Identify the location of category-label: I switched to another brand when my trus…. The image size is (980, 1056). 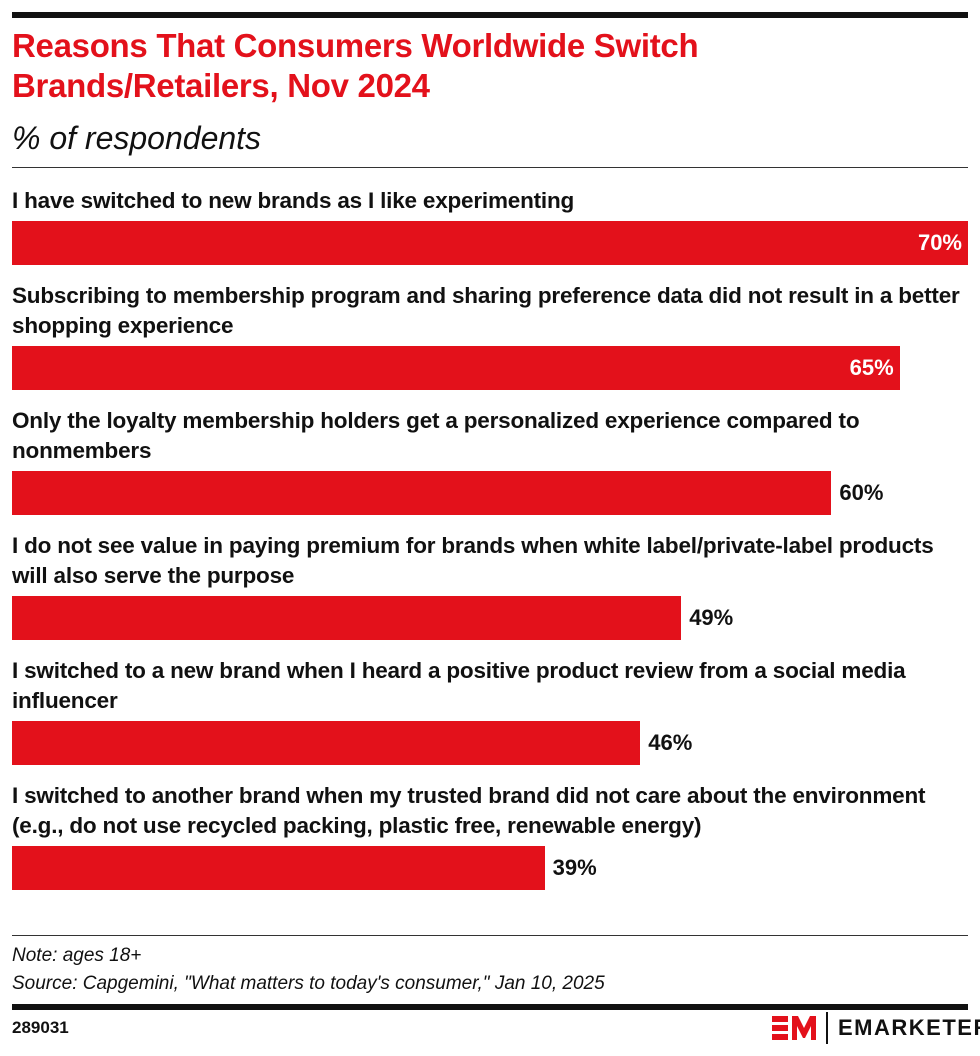
(469, 810).